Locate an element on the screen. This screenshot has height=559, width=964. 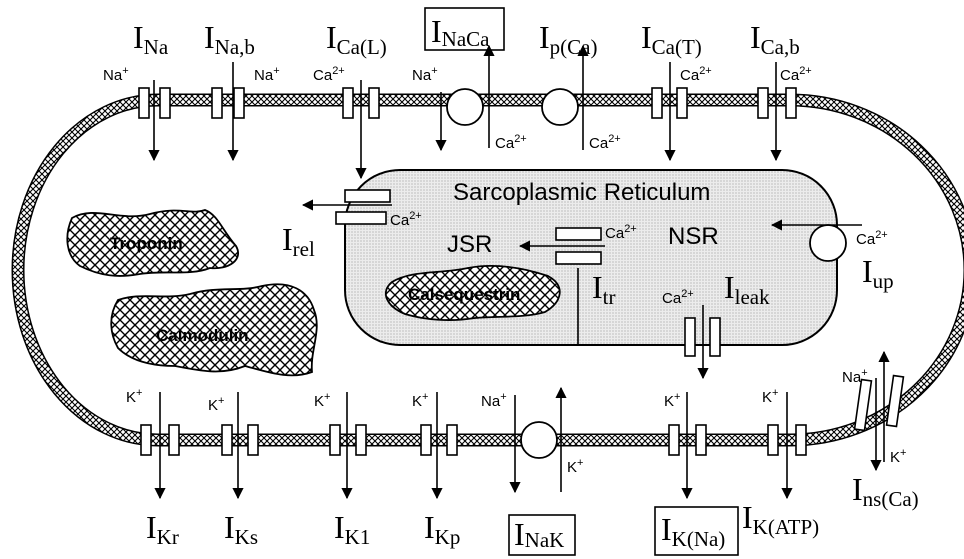
ion-na-inak: Na+ is located at coordinates (494, 400).